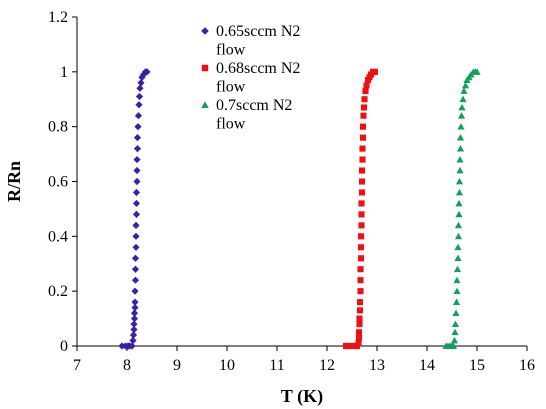  Describe the element at coordinates (58, 182) in the screenshot. I see `y-tick-label: 0.6` at that location.